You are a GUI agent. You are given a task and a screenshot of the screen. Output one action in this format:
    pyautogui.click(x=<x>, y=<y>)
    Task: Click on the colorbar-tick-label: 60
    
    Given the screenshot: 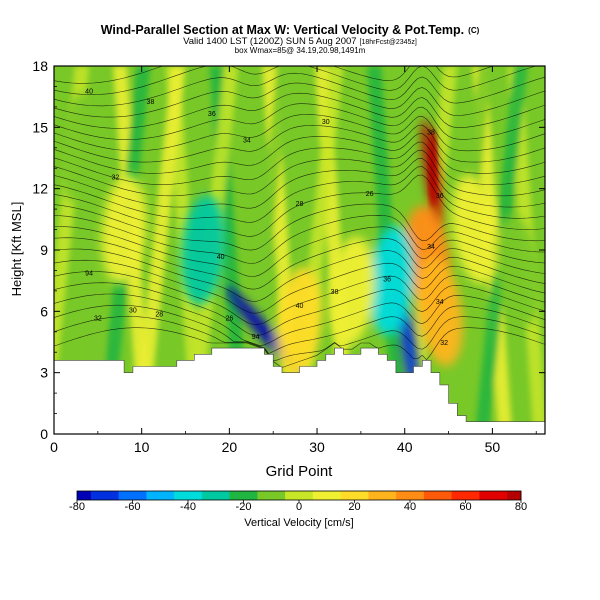 What is the action you would take?
    pyautogui.click(x=465, y=507)
    